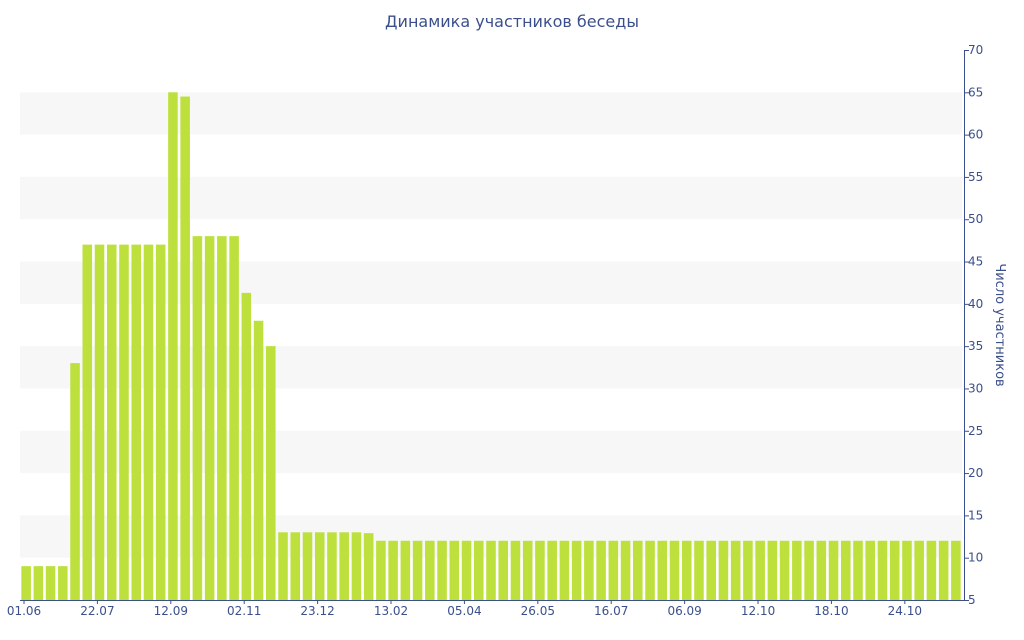 Image resolution: width=1024 pixels, height=640 pixels. Describe the element at coordinates (975, 92) in the screenshot. I see `y-tick-label: 65` at that location.